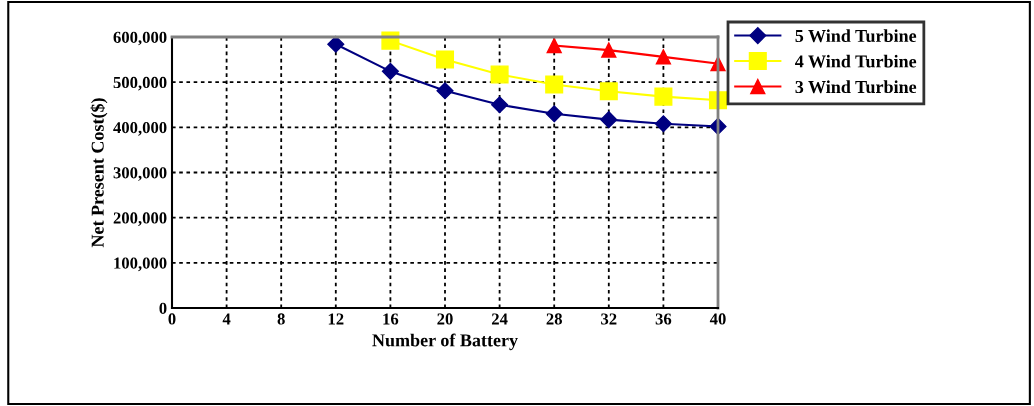 This screenshot has height=406, width=1034. What do you see at coordinates (609, 319) in the screenshot?
I see `x-tick-label: 32` at bounding box center [609, 319].